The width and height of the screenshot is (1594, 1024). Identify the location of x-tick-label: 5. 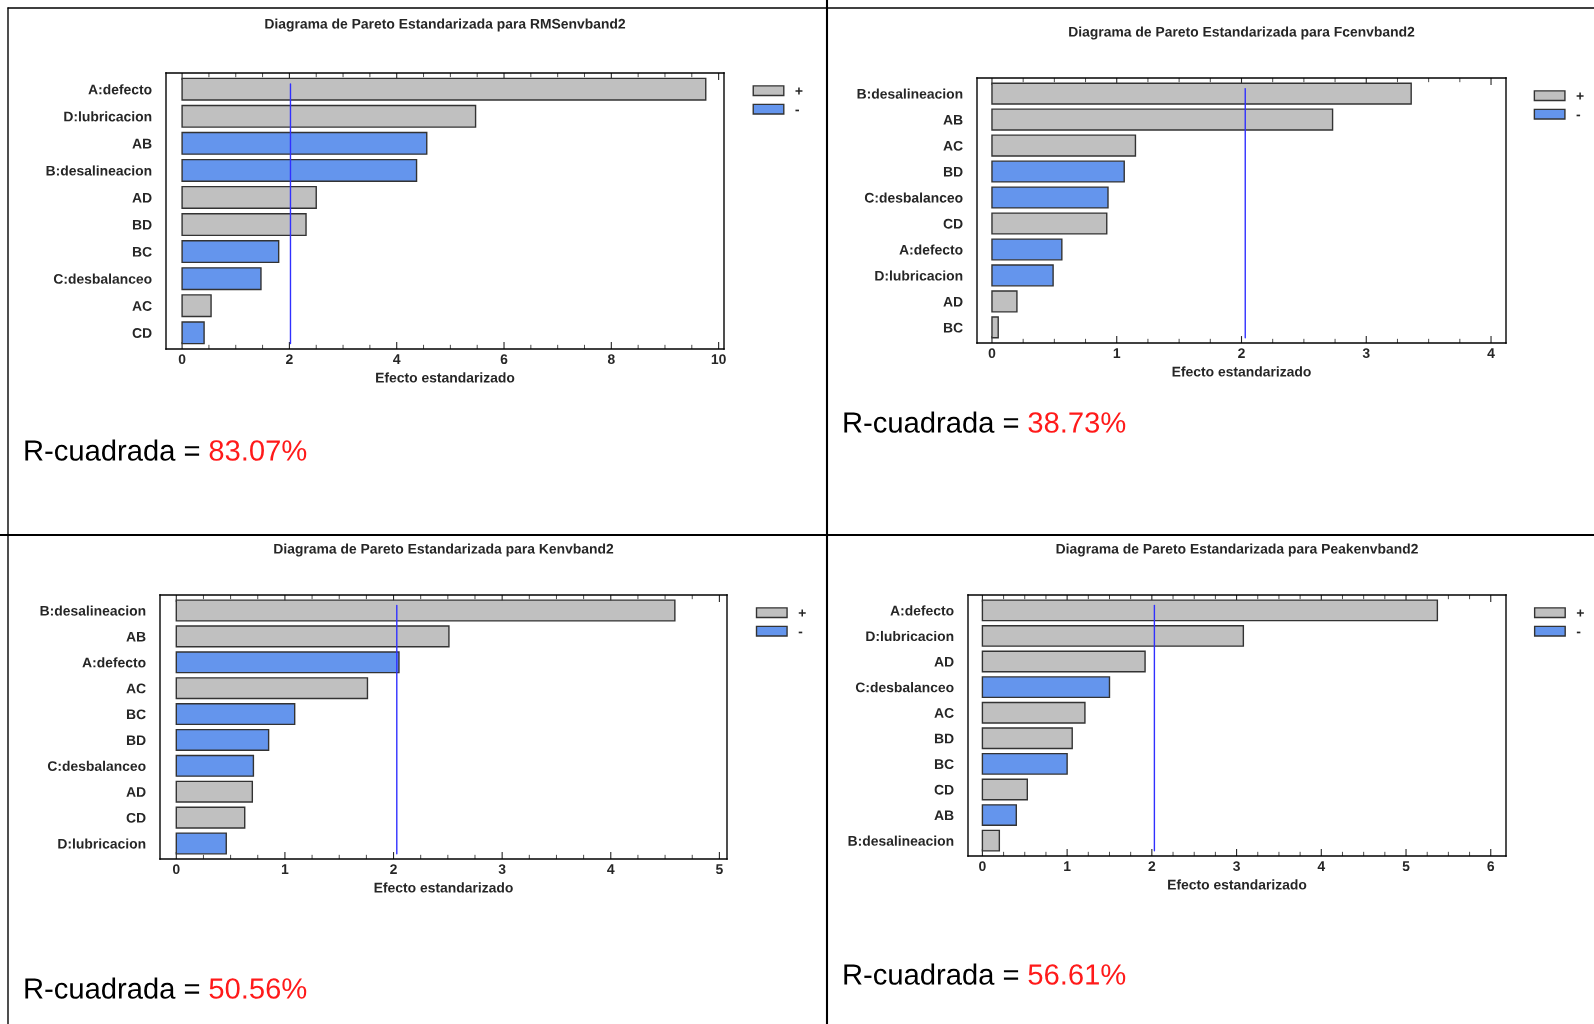
(1406, 866).